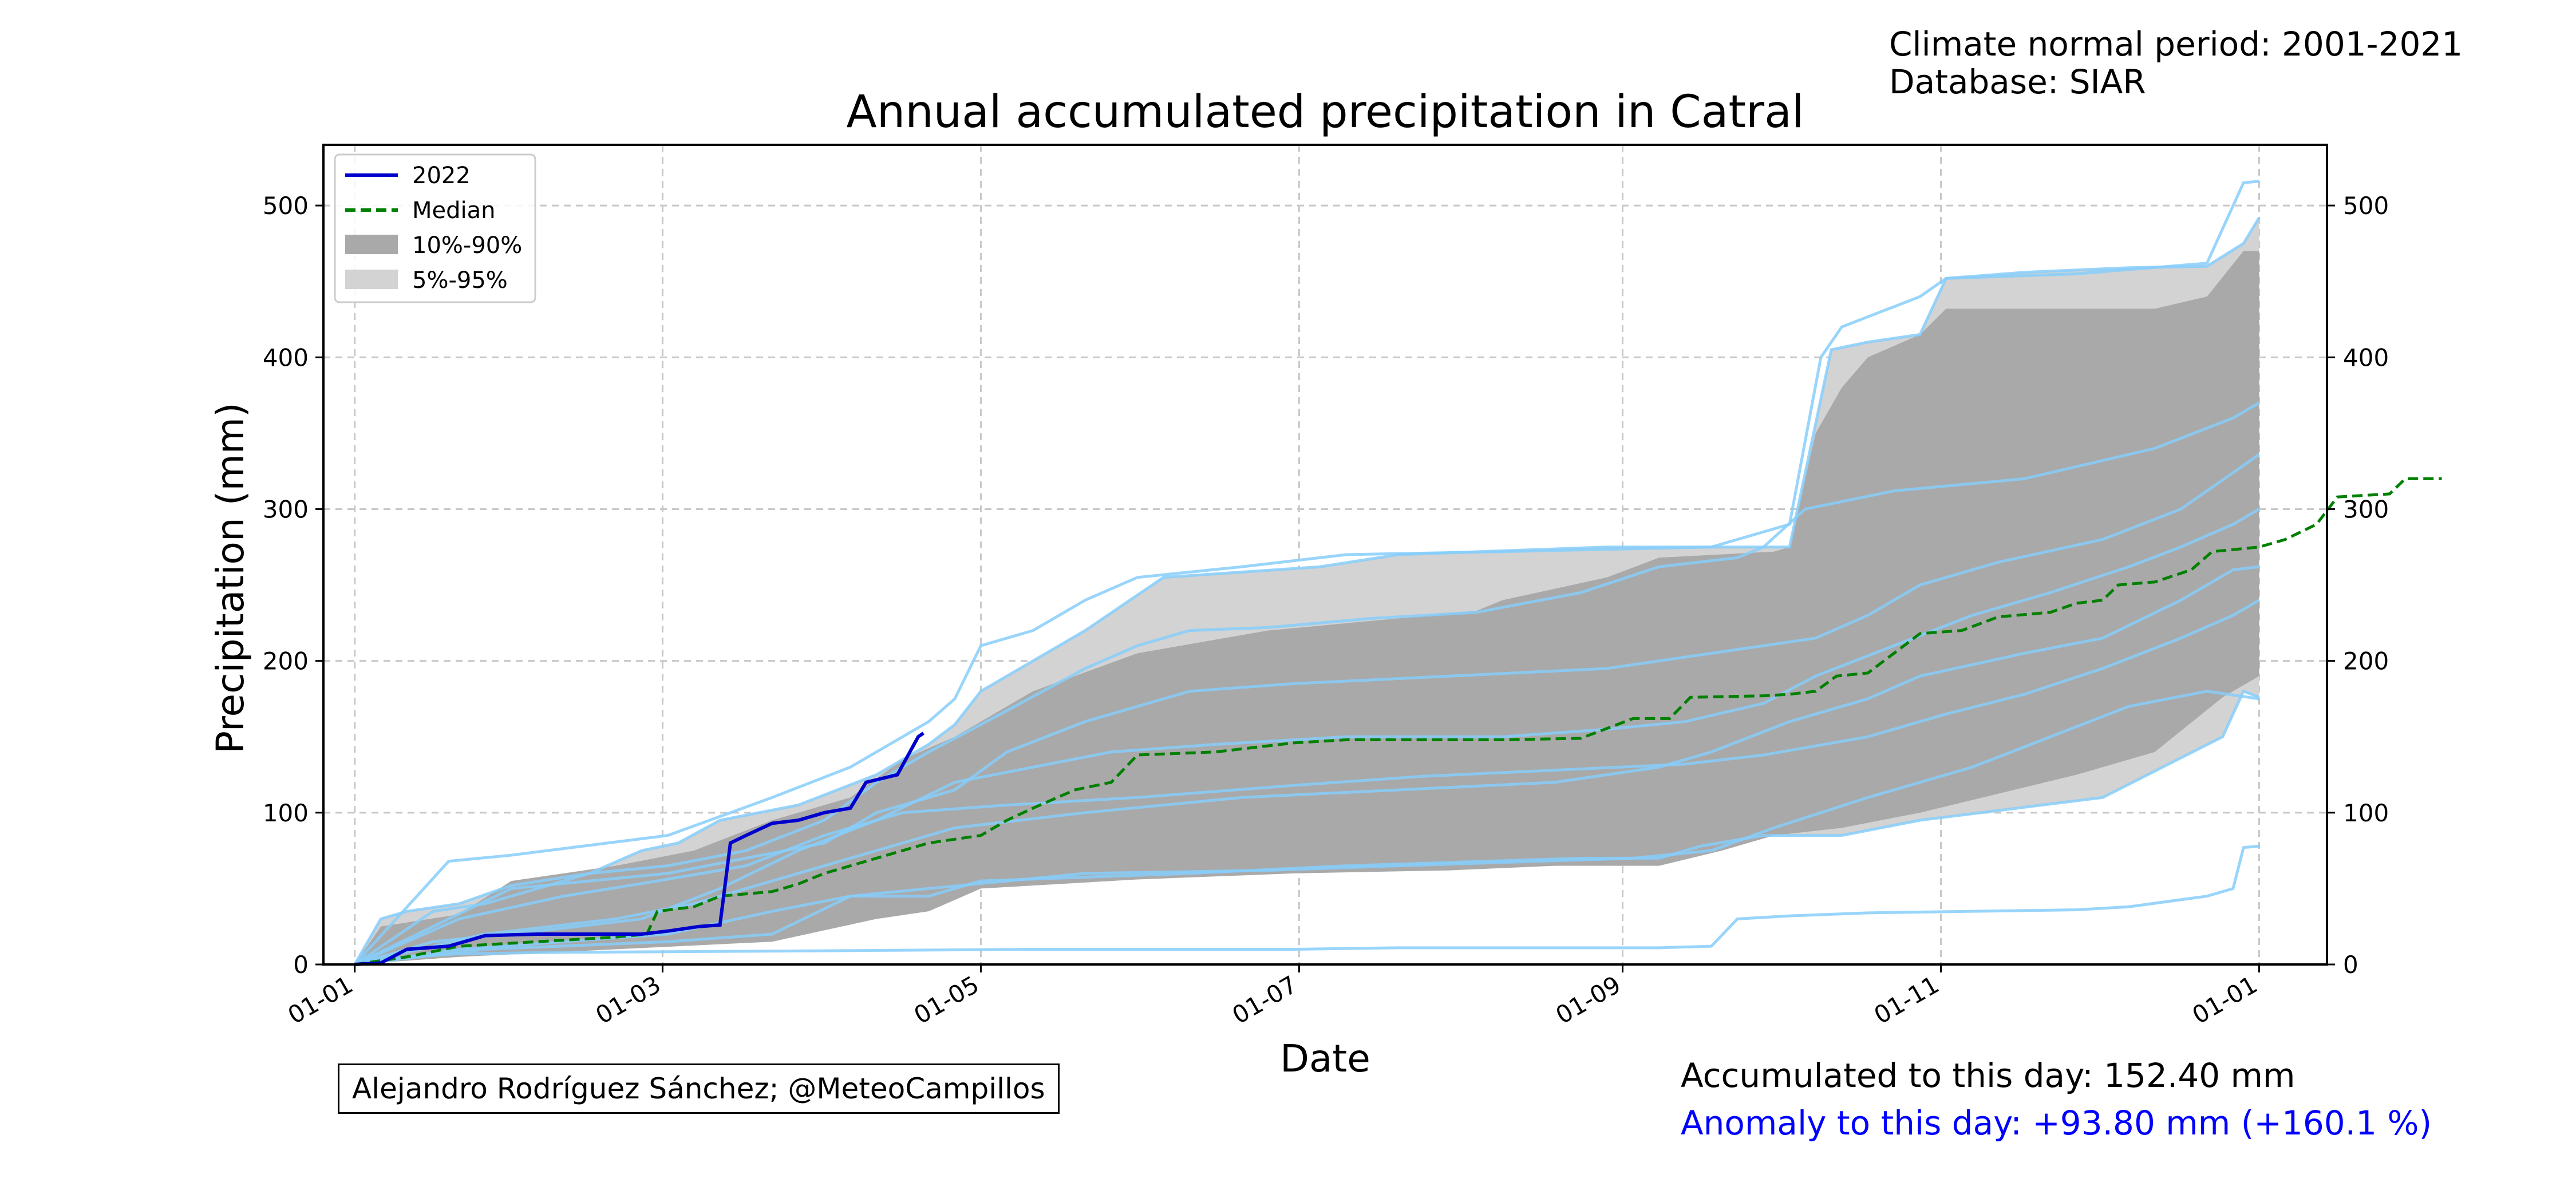 This screenshot has height=1202, width=2576. Describe the element at coordinates (2366, 509) in the screenshot. I see `y-tick-label-right: 300` at that location.